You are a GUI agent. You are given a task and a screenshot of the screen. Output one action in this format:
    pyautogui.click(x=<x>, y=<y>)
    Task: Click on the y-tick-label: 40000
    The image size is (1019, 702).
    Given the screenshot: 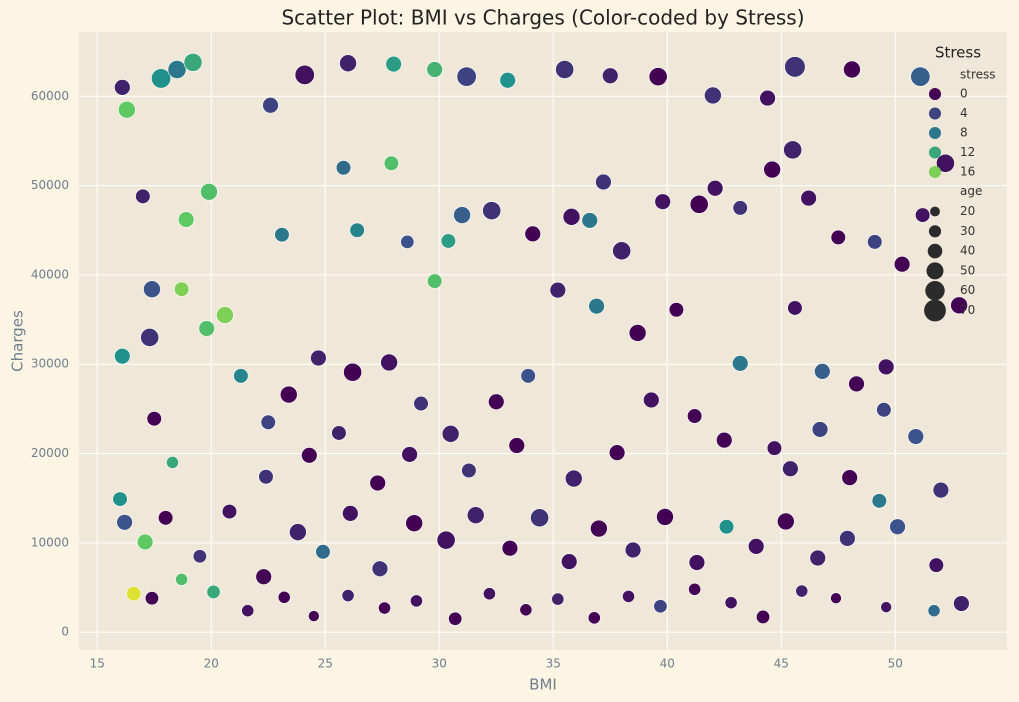 What is the action you would take?
    pyautogui.click(x=50, y=274)
    